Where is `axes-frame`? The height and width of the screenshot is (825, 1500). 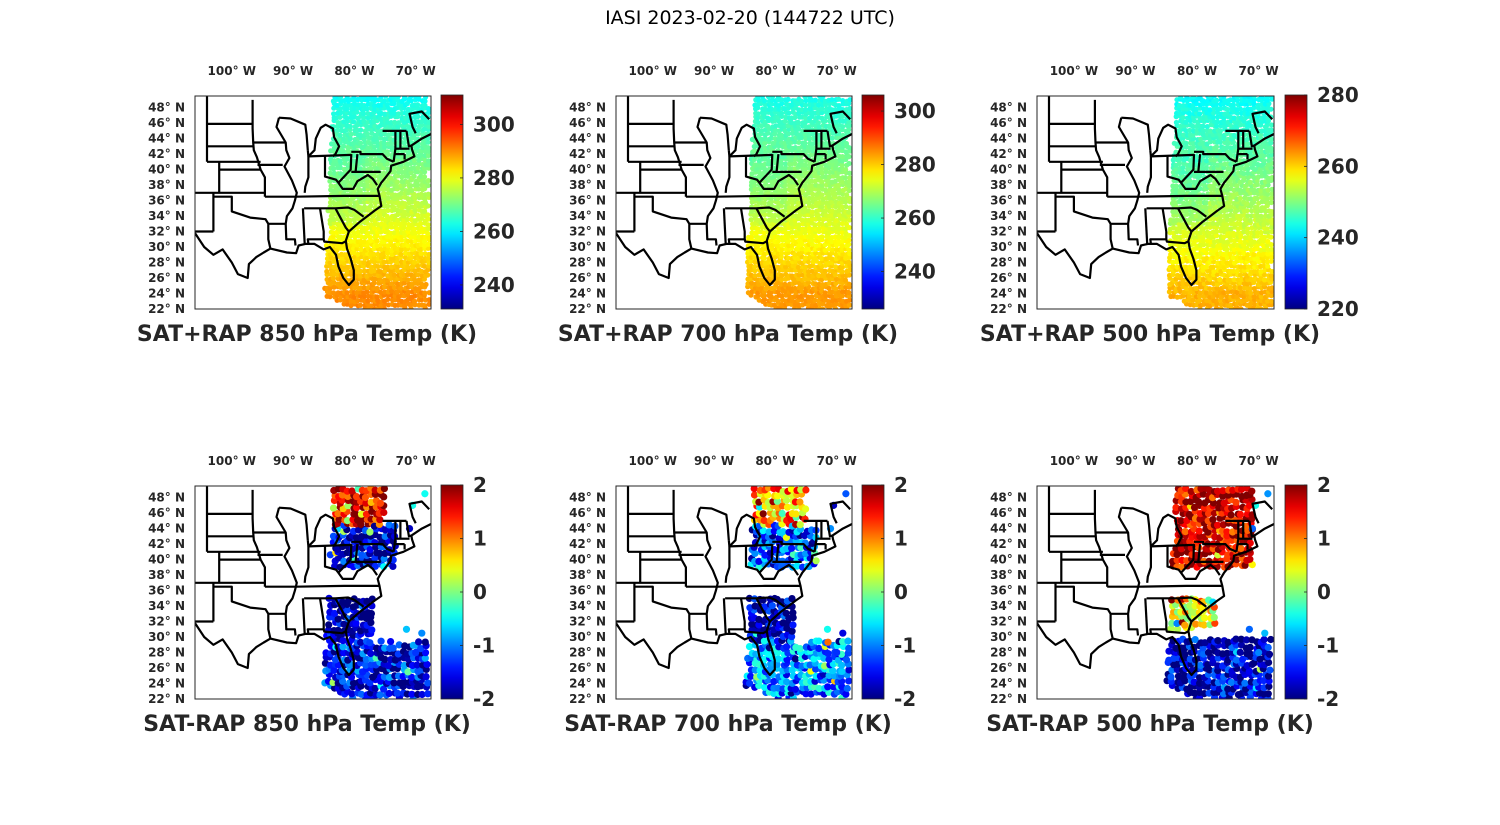
axes-frame is located at coordinates (1155, 202).